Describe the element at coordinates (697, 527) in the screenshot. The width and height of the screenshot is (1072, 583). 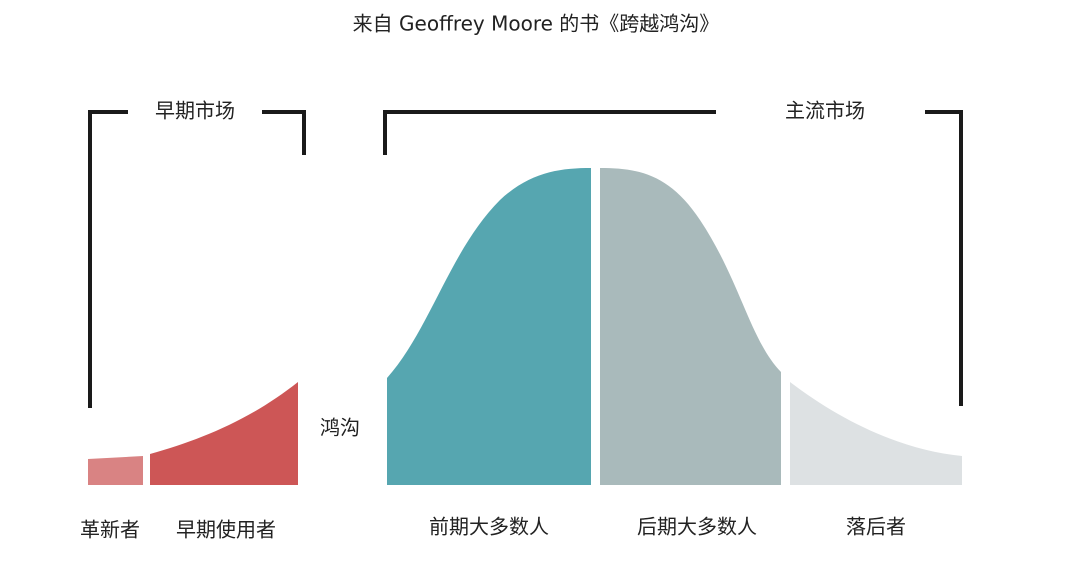
I see `segment-label: 后期大多数人` at that location.